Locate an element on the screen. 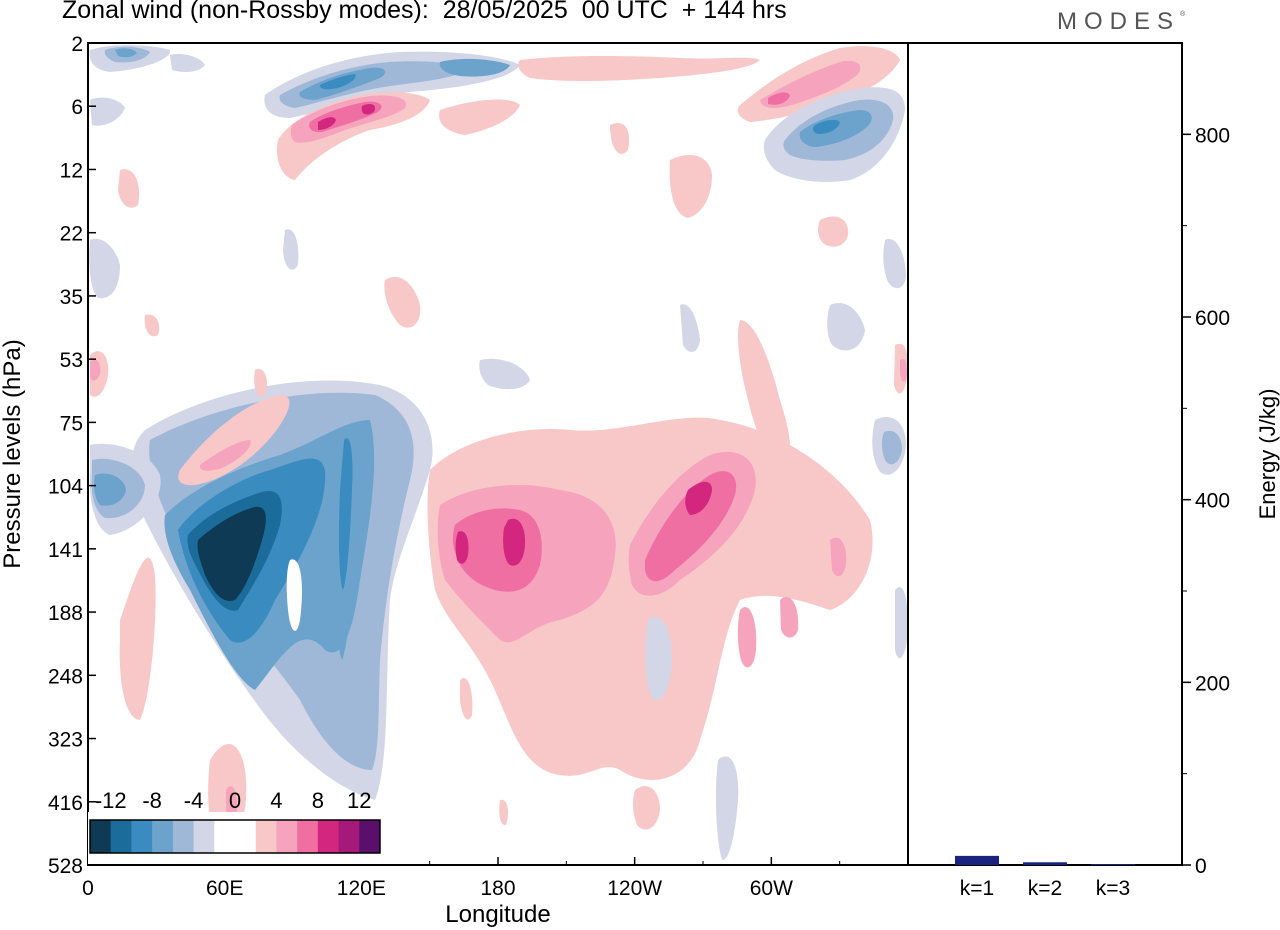  colorbar-label: -12 is located at coordinates (111, 800).